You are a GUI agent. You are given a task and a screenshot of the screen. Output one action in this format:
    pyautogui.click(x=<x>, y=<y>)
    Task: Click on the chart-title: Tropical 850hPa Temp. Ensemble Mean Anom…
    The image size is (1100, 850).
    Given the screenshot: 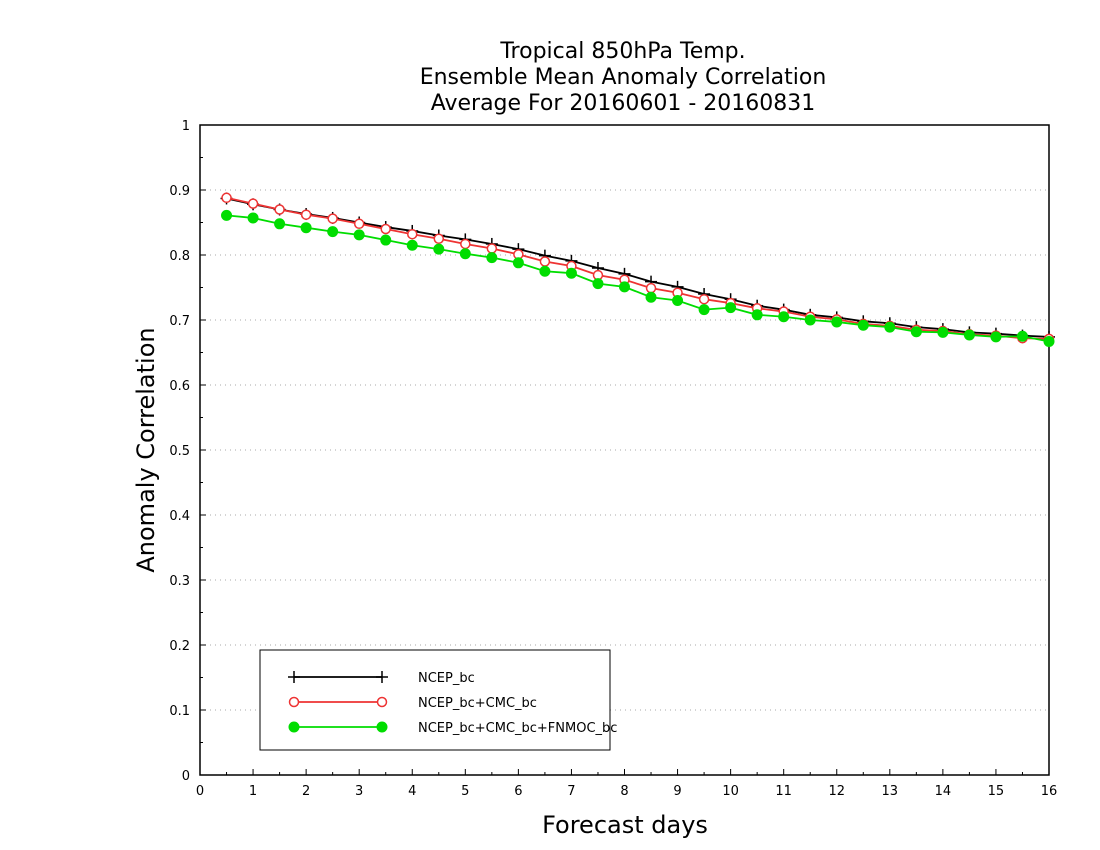 What is the action you would take?
    pyautogui.click(x=623, y=77)
    